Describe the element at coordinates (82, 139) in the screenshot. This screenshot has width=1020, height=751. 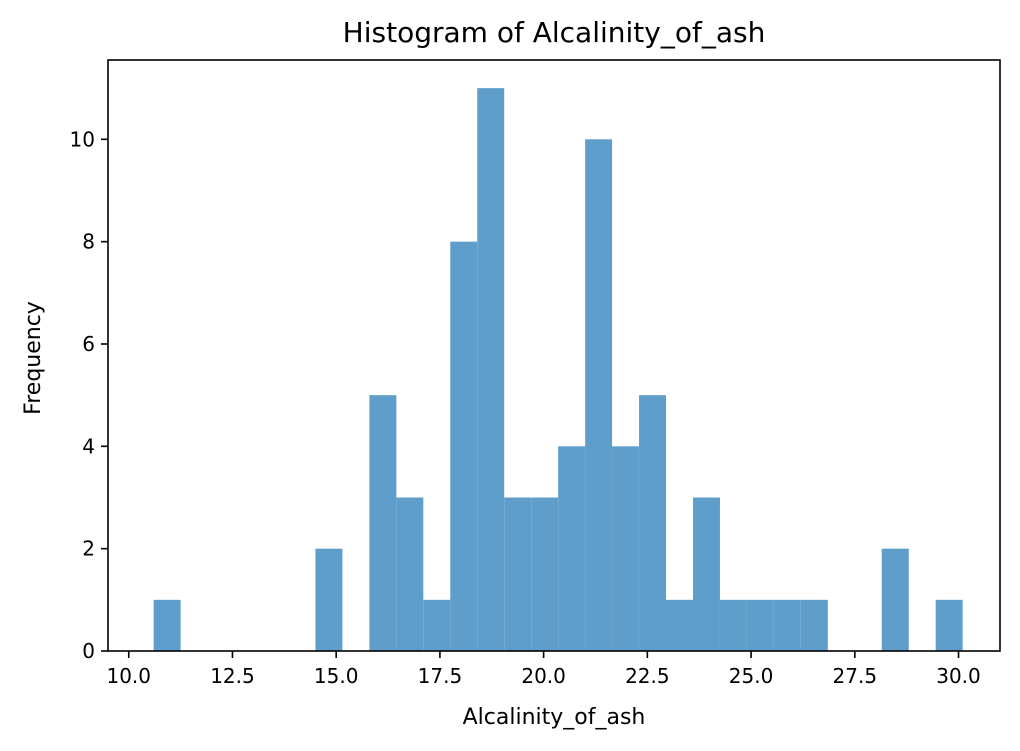
I see `y-tick-label: 10` at that location.